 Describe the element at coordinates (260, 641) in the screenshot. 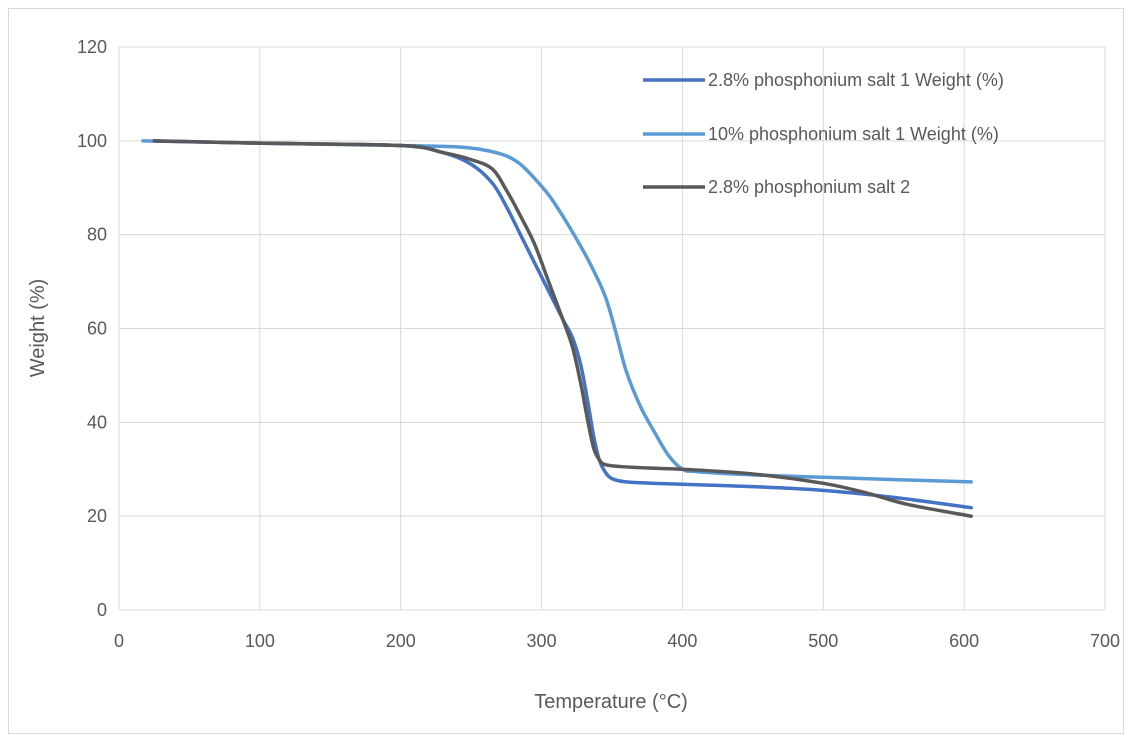

I see `x-tick-label: 100` at that location.